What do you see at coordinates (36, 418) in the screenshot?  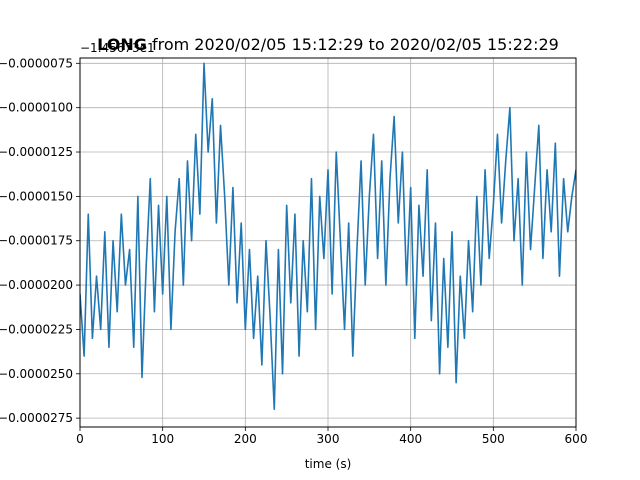 I see `y-tick-label: −0.0000275` at bounding box center [36, 418].